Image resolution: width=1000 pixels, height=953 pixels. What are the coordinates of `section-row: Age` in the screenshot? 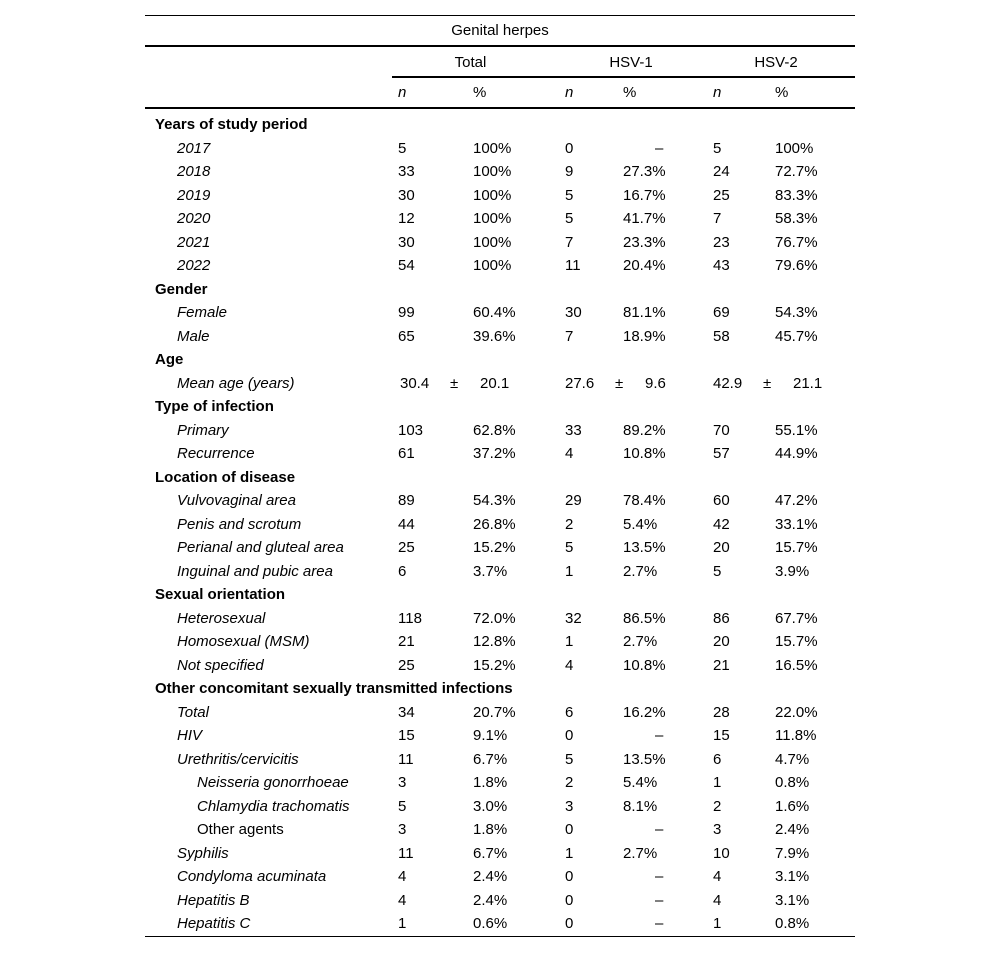 It's located at (500, 360).